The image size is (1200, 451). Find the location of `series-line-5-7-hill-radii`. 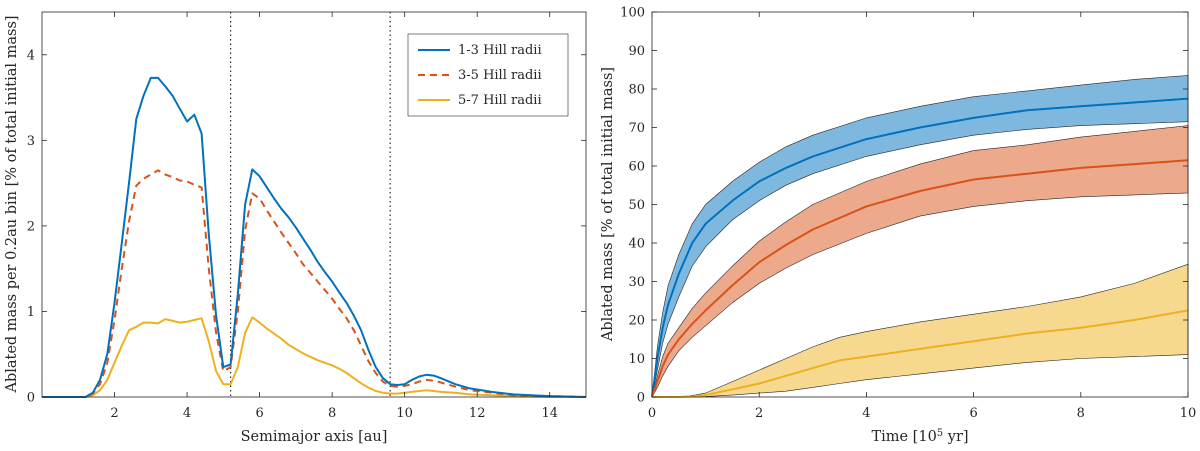

series-line-5-7-hill-radii is located at coordinates (314, 357).